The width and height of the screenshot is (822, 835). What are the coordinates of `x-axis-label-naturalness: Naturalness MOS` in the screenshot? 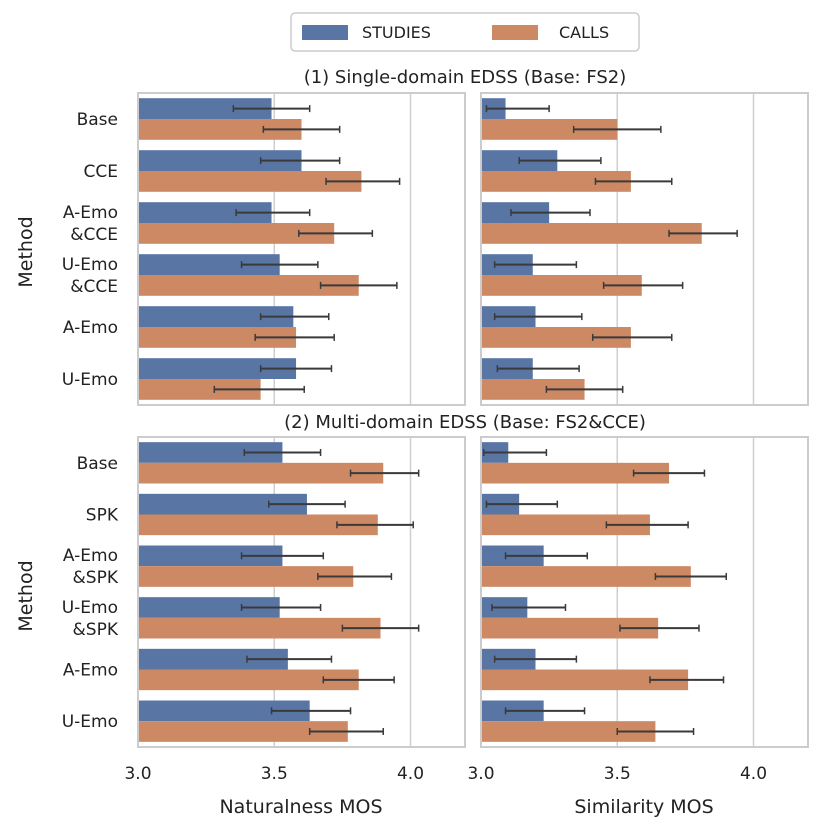 It's located at (300, 807).